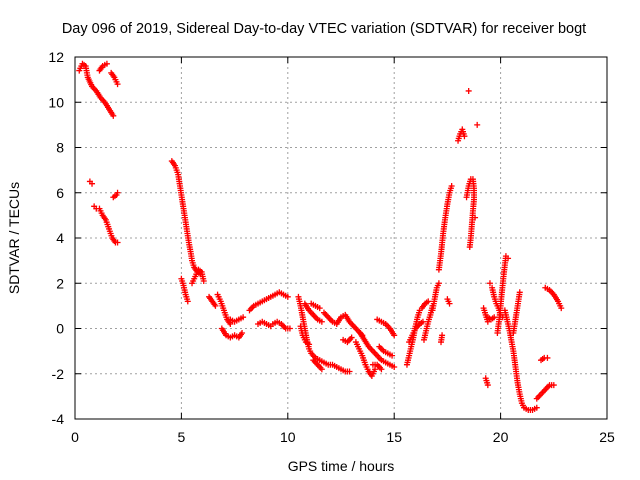  Describe the element at coordinates (75, 437) in the screenshot. I see `x-tick-label: 0` at that location.